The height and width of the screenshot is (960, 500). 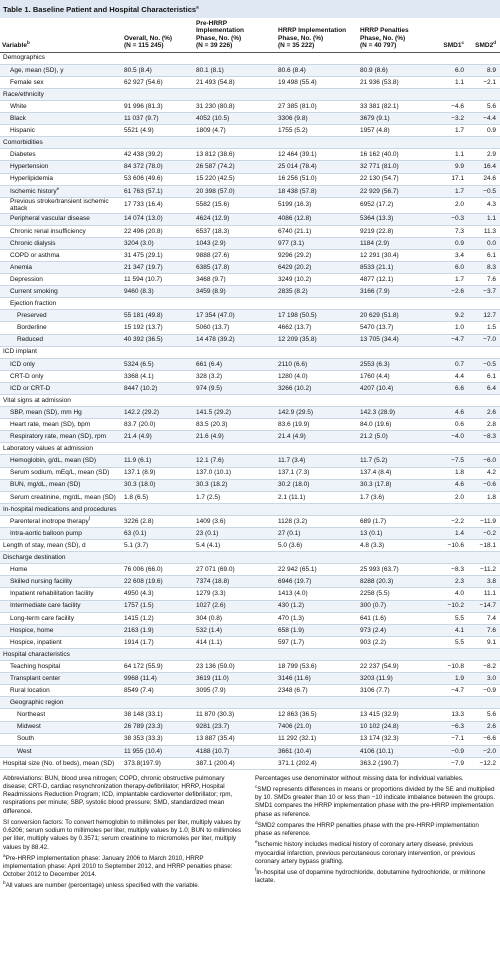 What do you see at coordinates (452, 388) in the screenshot?
I see `cell: 6.6` at bounding box center [452, 388].